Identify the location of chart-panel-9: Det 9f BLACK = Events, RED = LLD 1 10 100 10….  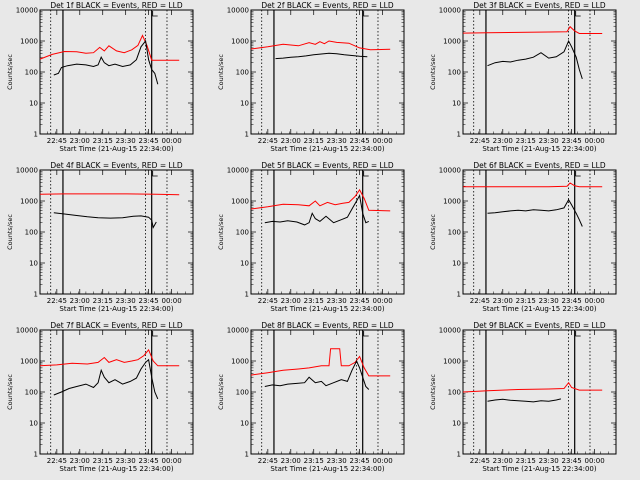
(523, 397).